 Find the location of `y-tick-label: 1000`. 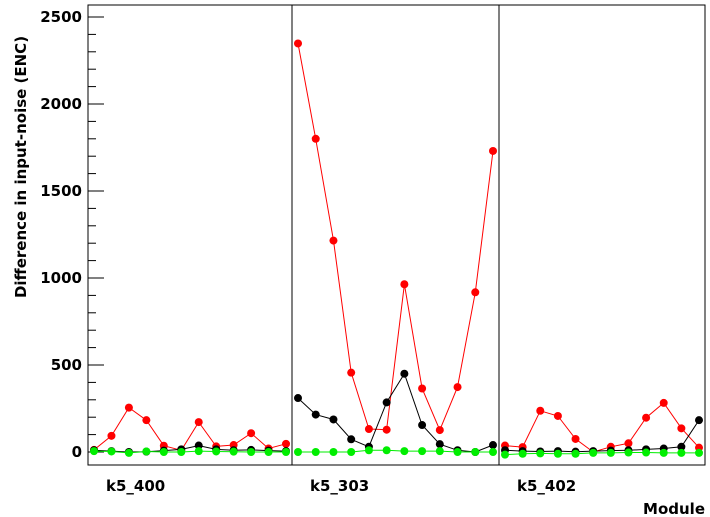

y-tick-label: 1000 is located at coordinates (61, 278).